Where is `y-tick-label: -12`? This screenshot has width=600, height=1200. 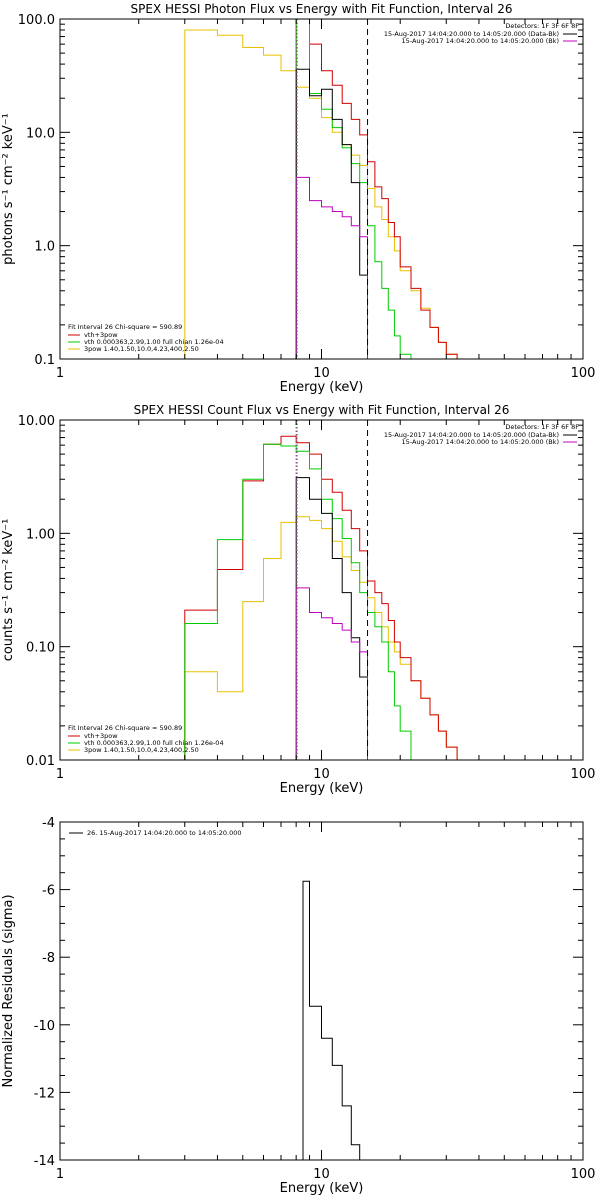 y-tick-label: -12 is located at coordinates (44, 1093).